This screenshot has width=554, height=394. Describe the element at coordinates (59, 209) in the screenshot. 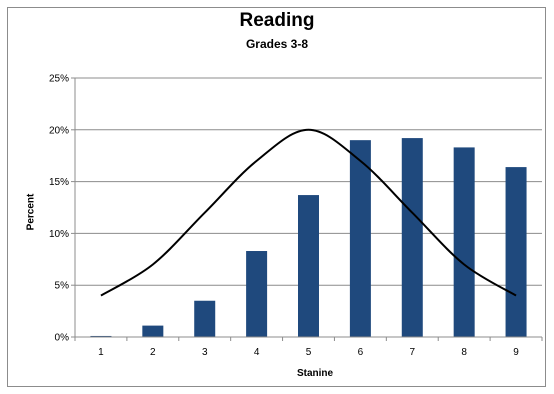

I see `y-tick-labels: 0% 5% 10% 15% 20% 25%` at that location.